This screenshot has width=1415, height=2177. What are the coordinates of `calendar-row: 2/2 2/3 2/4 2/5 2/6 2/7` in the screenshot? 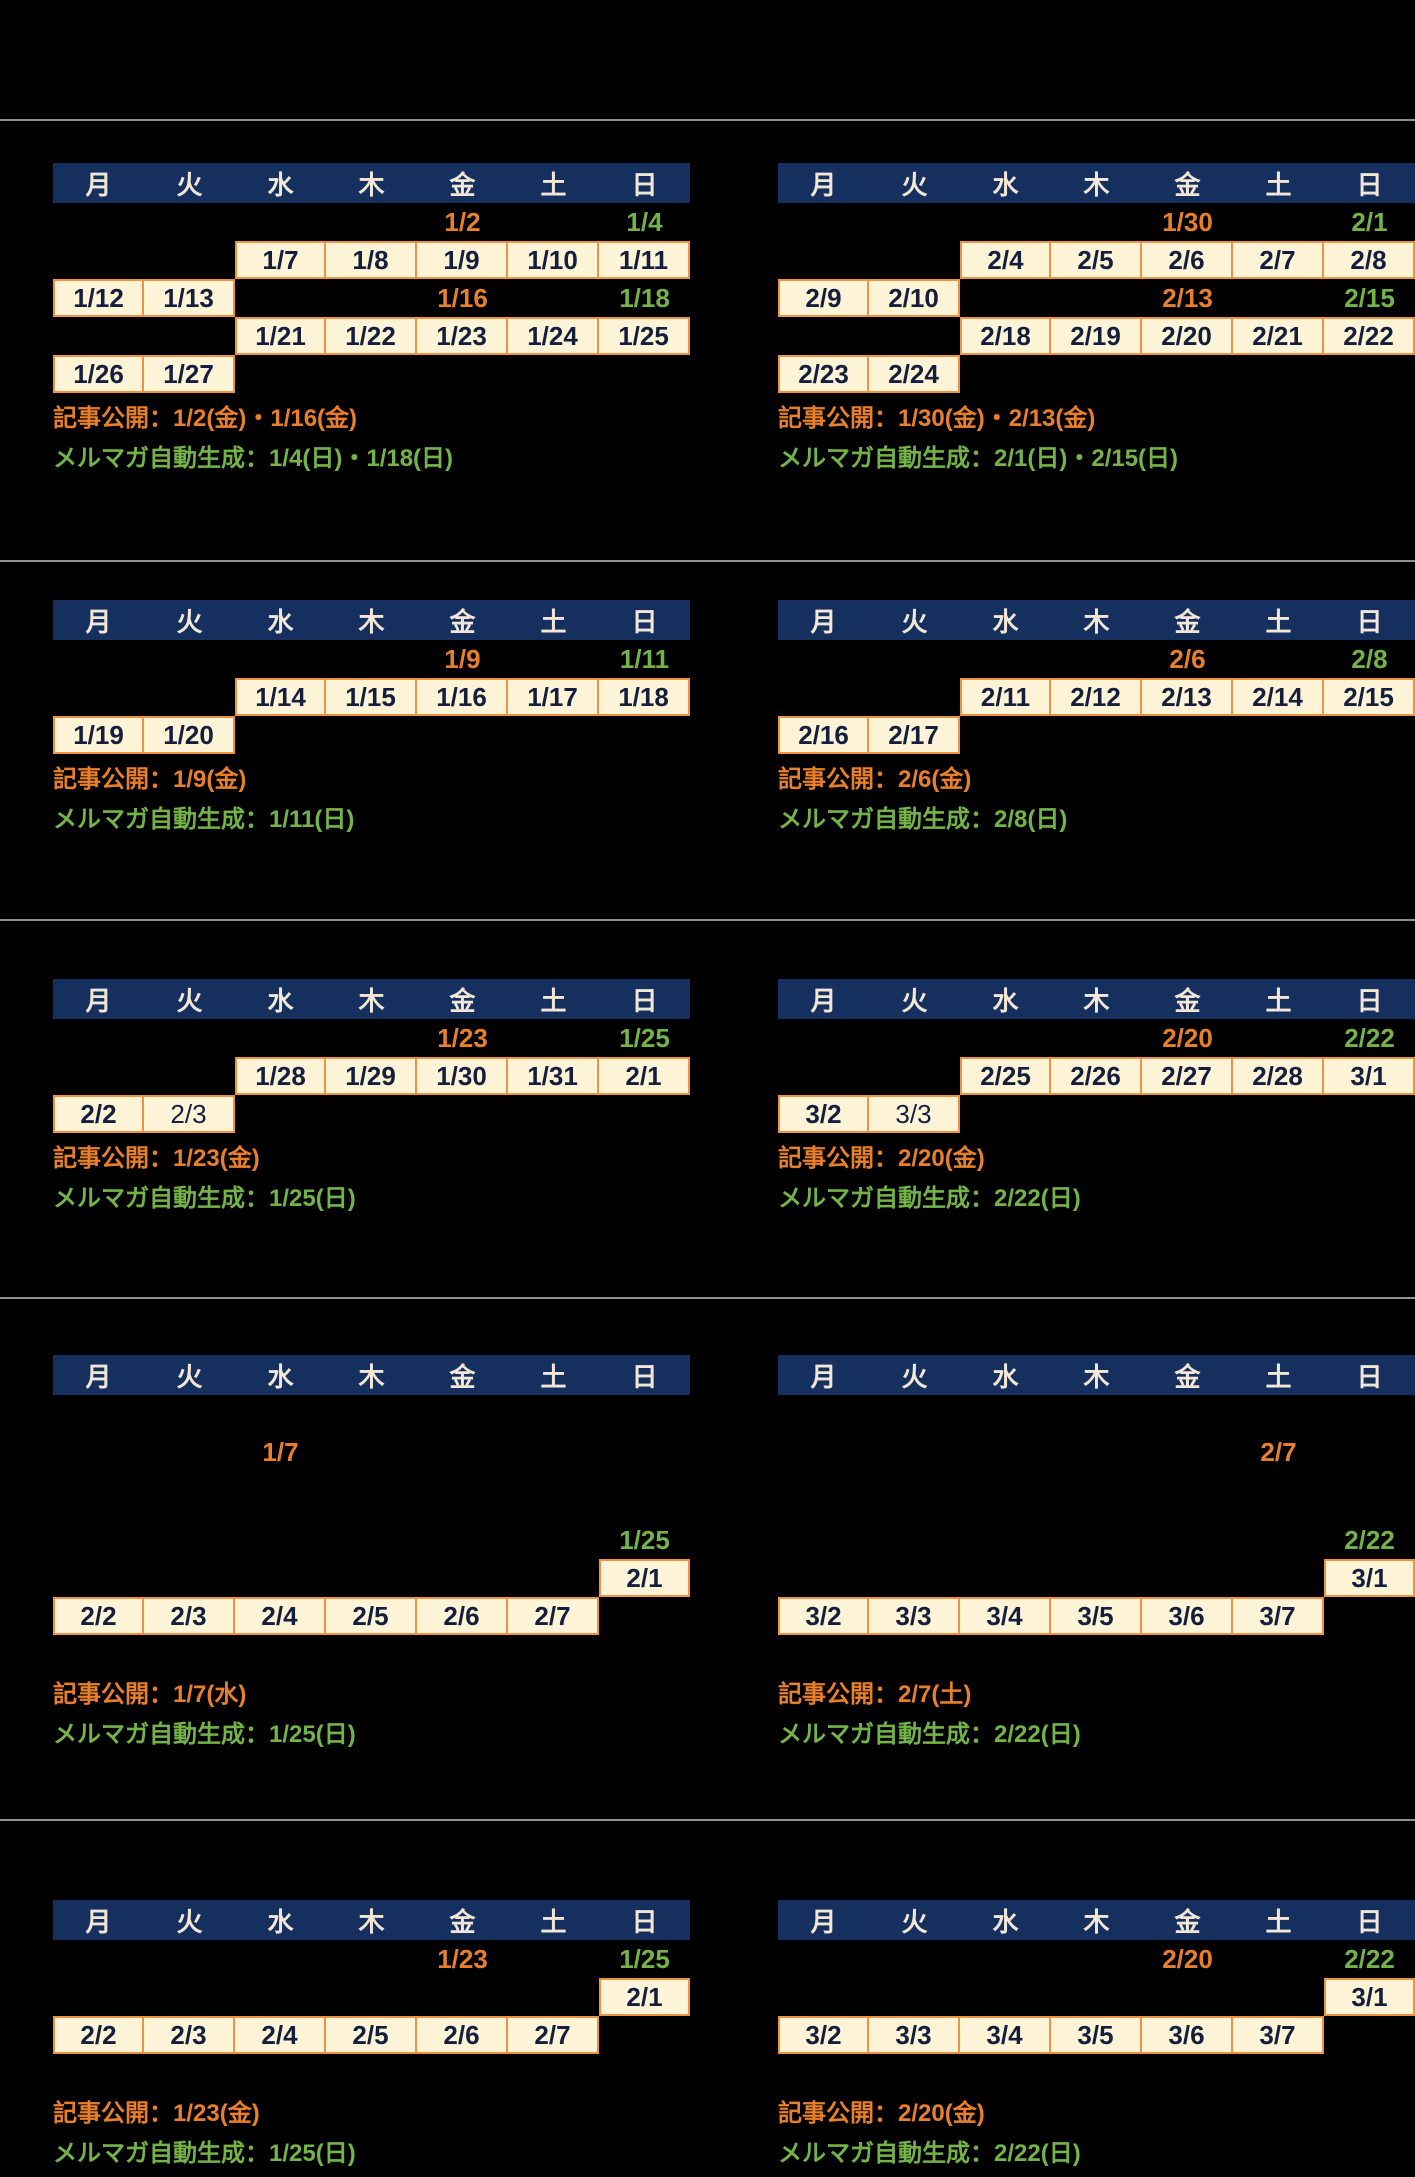 It's located at (371, 1616).